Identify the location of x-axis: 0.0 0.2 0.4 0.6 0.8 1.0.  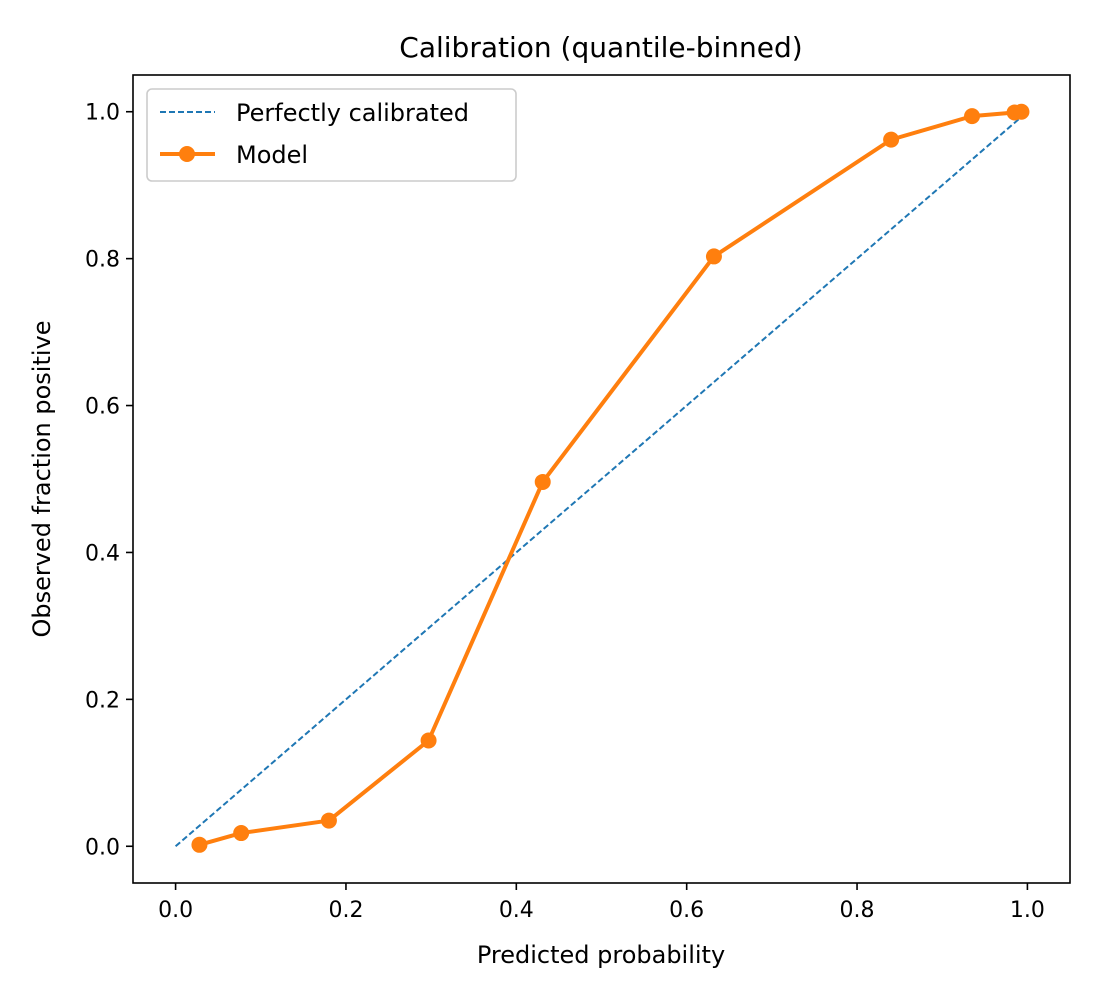
(601, 903).